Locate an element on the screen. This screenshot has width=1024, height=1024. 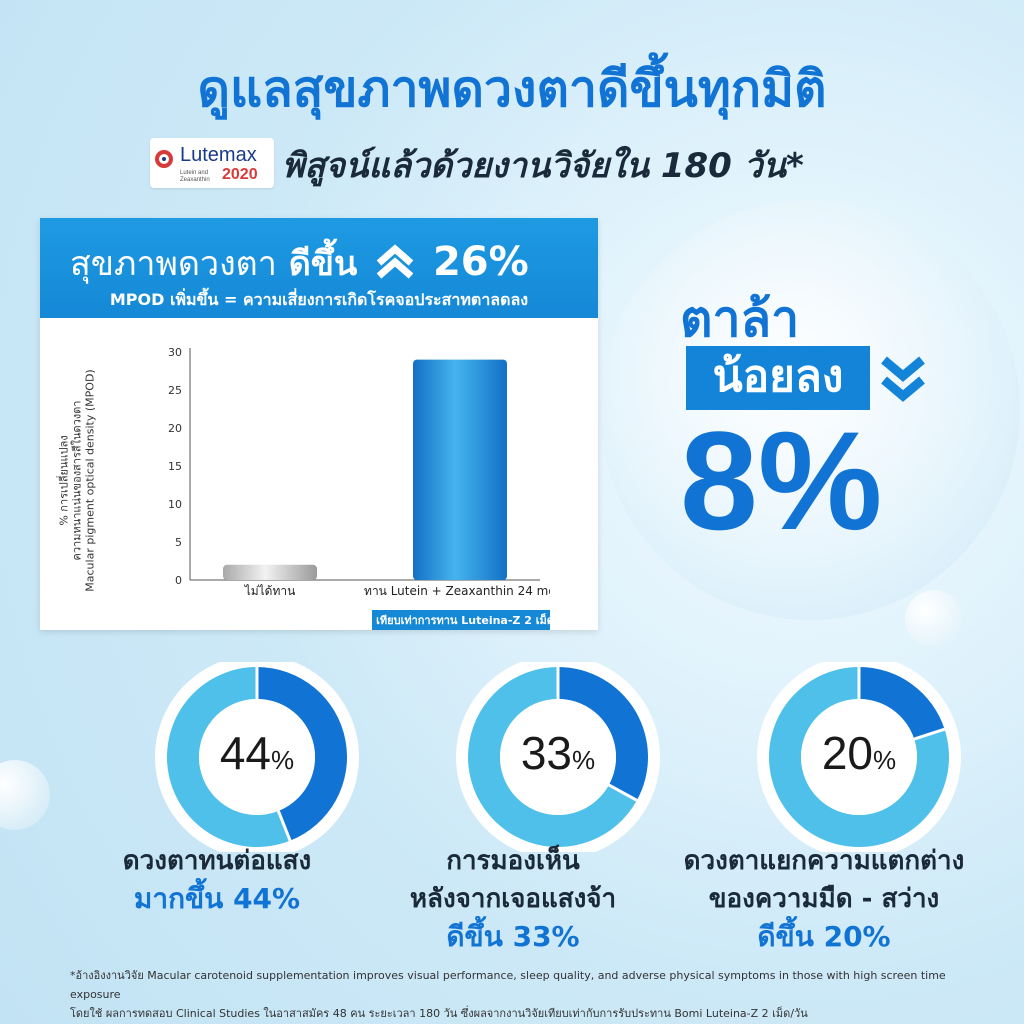
eye-strain-callout: ตาล้า น้อยลง 8% is located at coordinates (802, 419).